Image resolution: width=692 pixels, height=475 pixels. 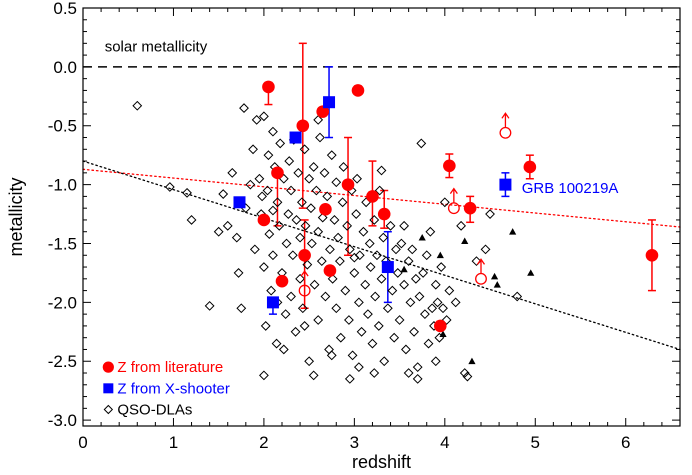 I want to click on x-tick-label: 3, so click(x=354, y=442).